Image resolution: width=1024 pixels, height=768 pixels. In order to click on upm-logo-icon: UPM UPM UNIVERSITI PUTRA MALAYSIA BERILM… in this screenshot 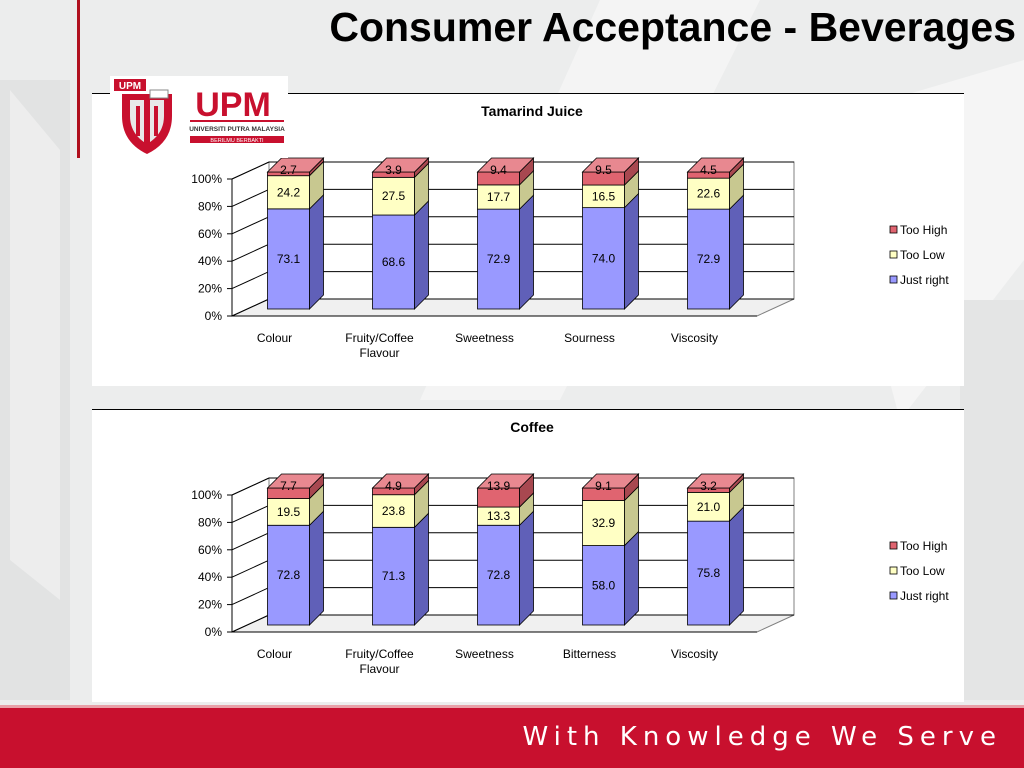, I will do `click(199, 117)`.